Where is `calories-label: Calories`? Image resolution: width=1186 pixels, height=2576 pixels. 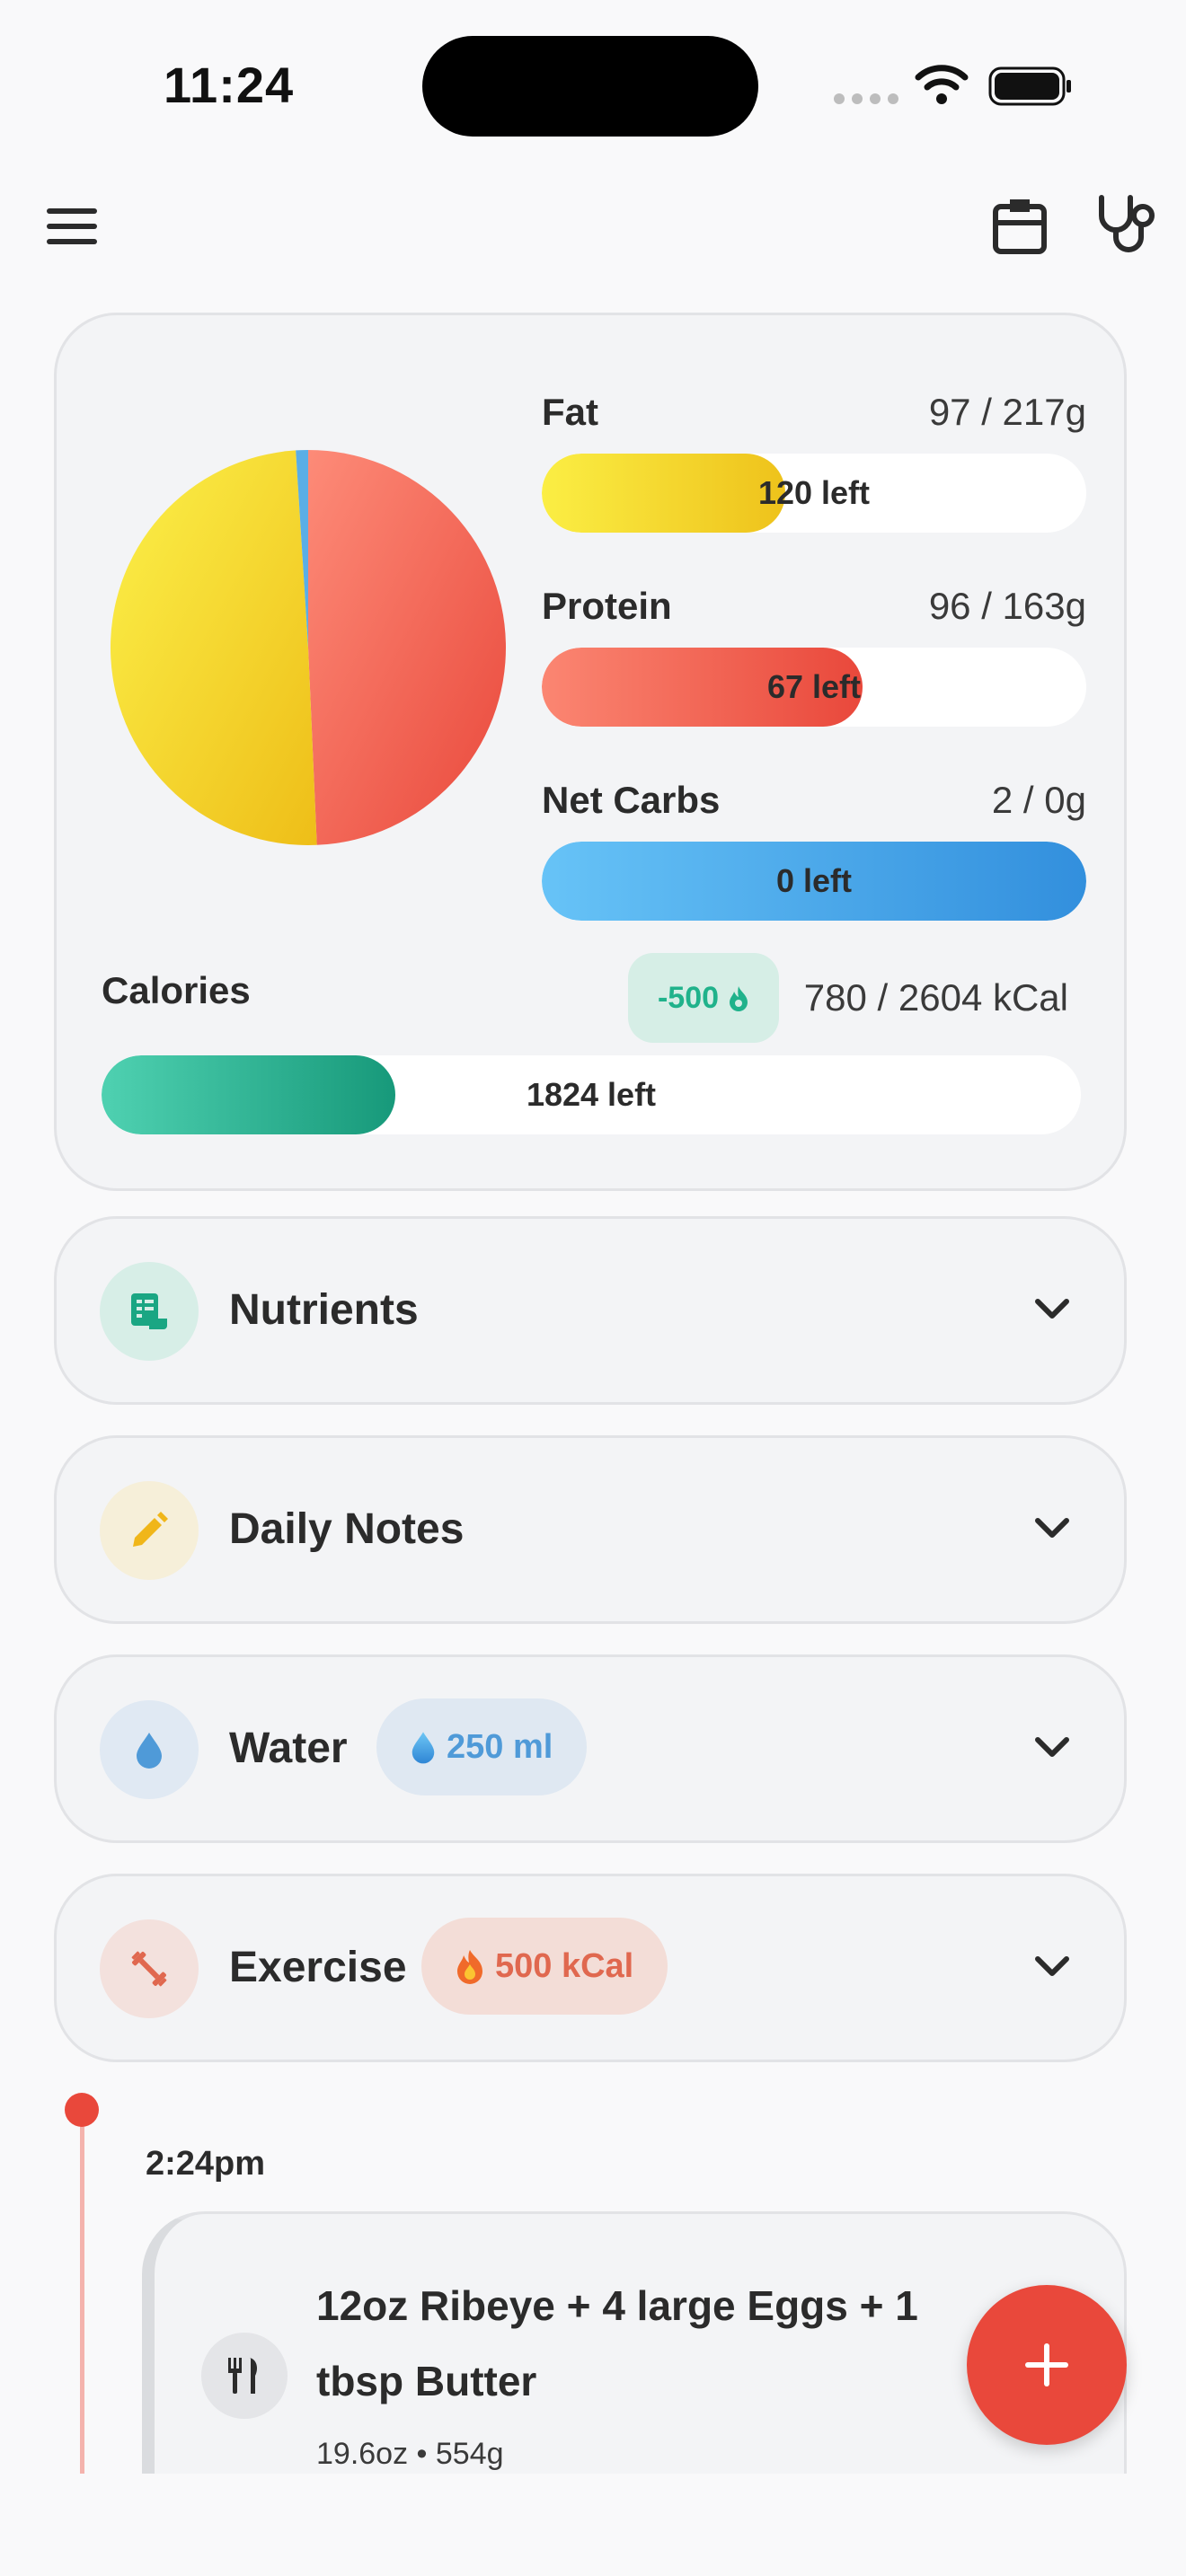
calories-label: Calories is located at coordinates (176, 990).